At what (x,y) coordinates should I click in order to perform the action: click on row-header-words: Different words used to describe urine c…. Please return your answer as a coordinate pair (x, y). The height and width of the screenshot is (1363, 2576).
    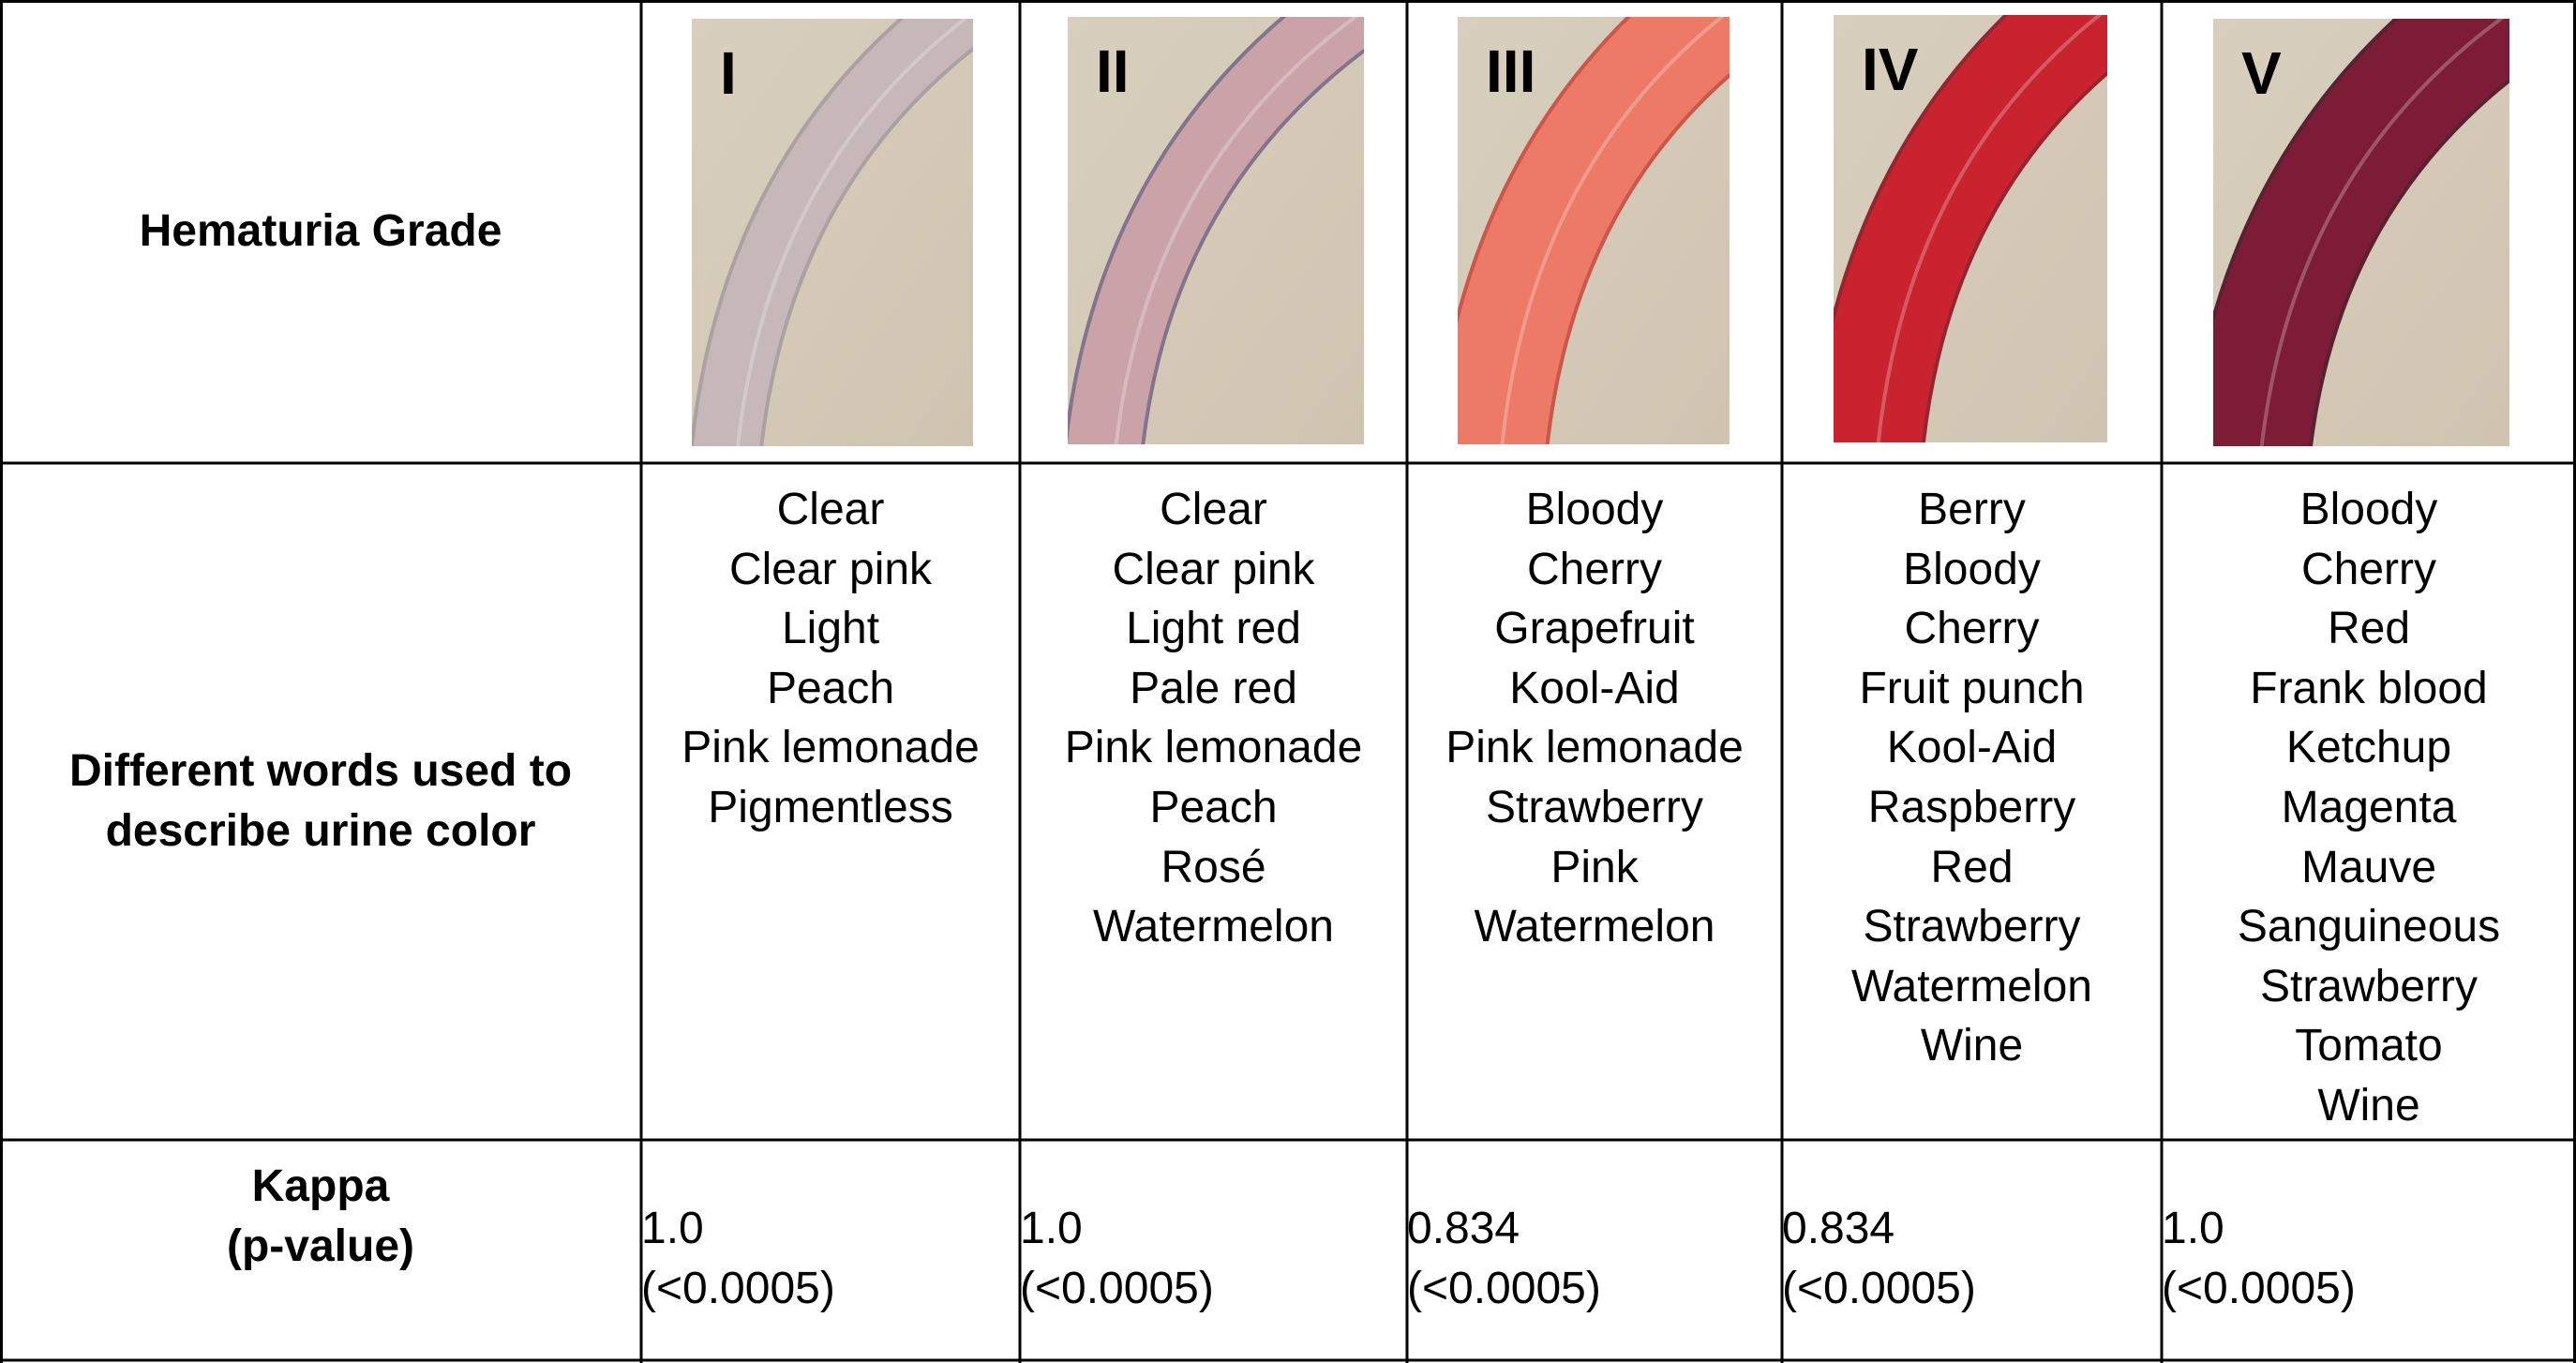
    Looking at the image, I should click on (320, 801).